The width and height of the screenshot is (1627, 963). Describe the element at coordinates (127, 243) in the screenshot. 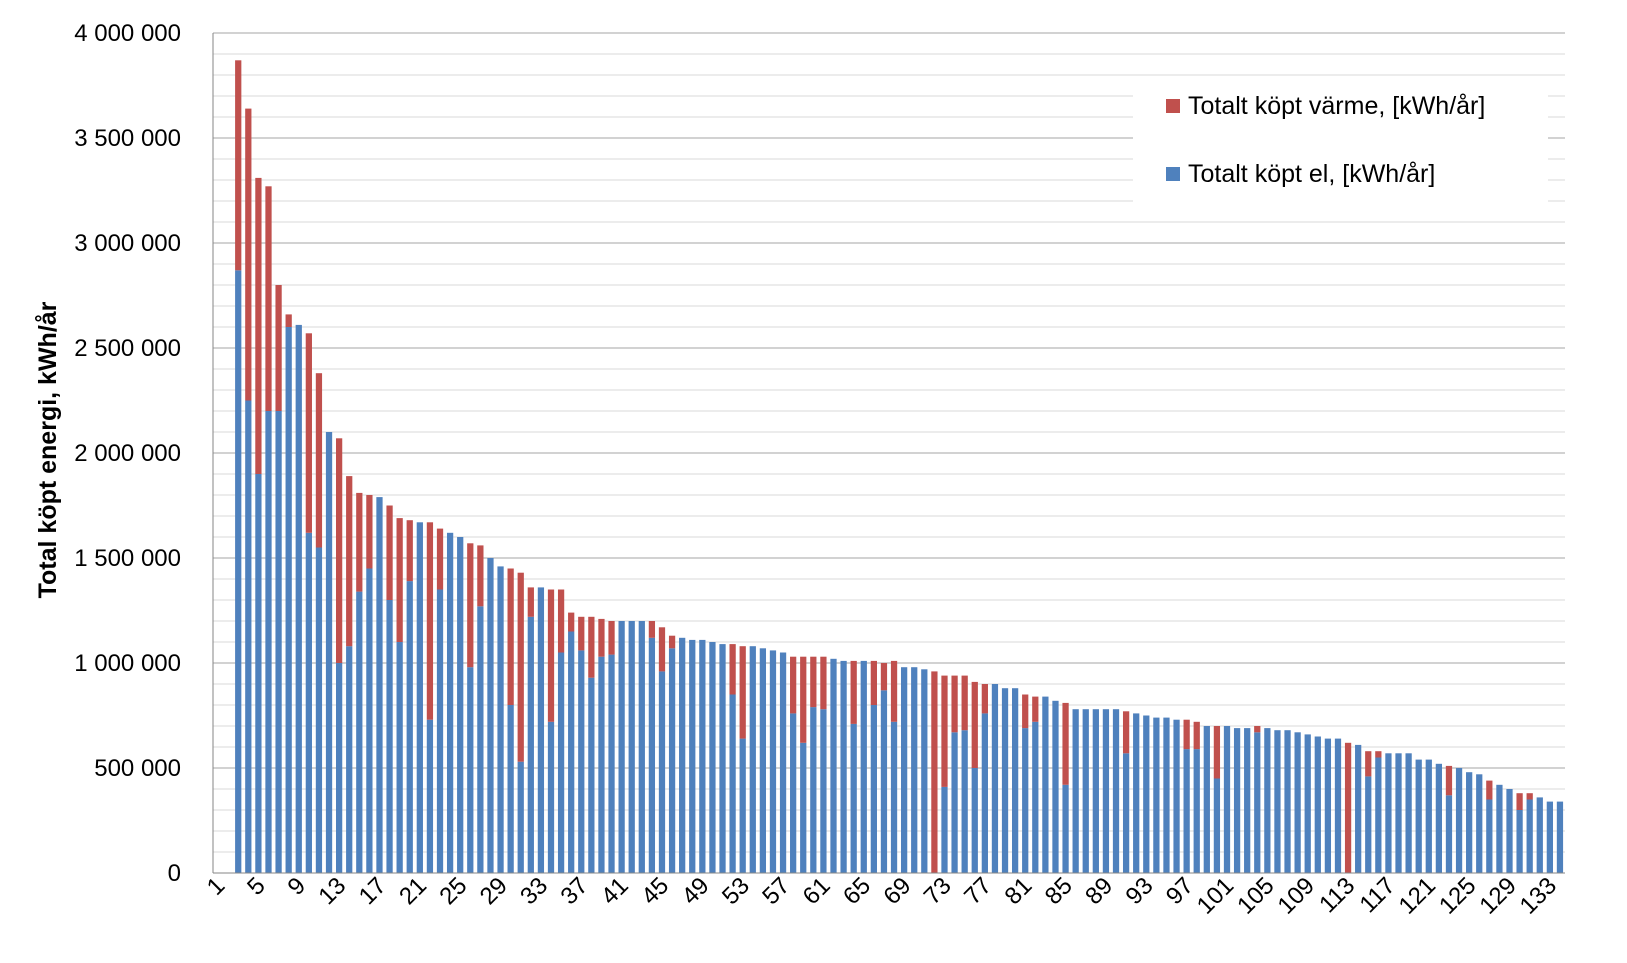

I see `y-tick-label: 3 000 000` at that location.